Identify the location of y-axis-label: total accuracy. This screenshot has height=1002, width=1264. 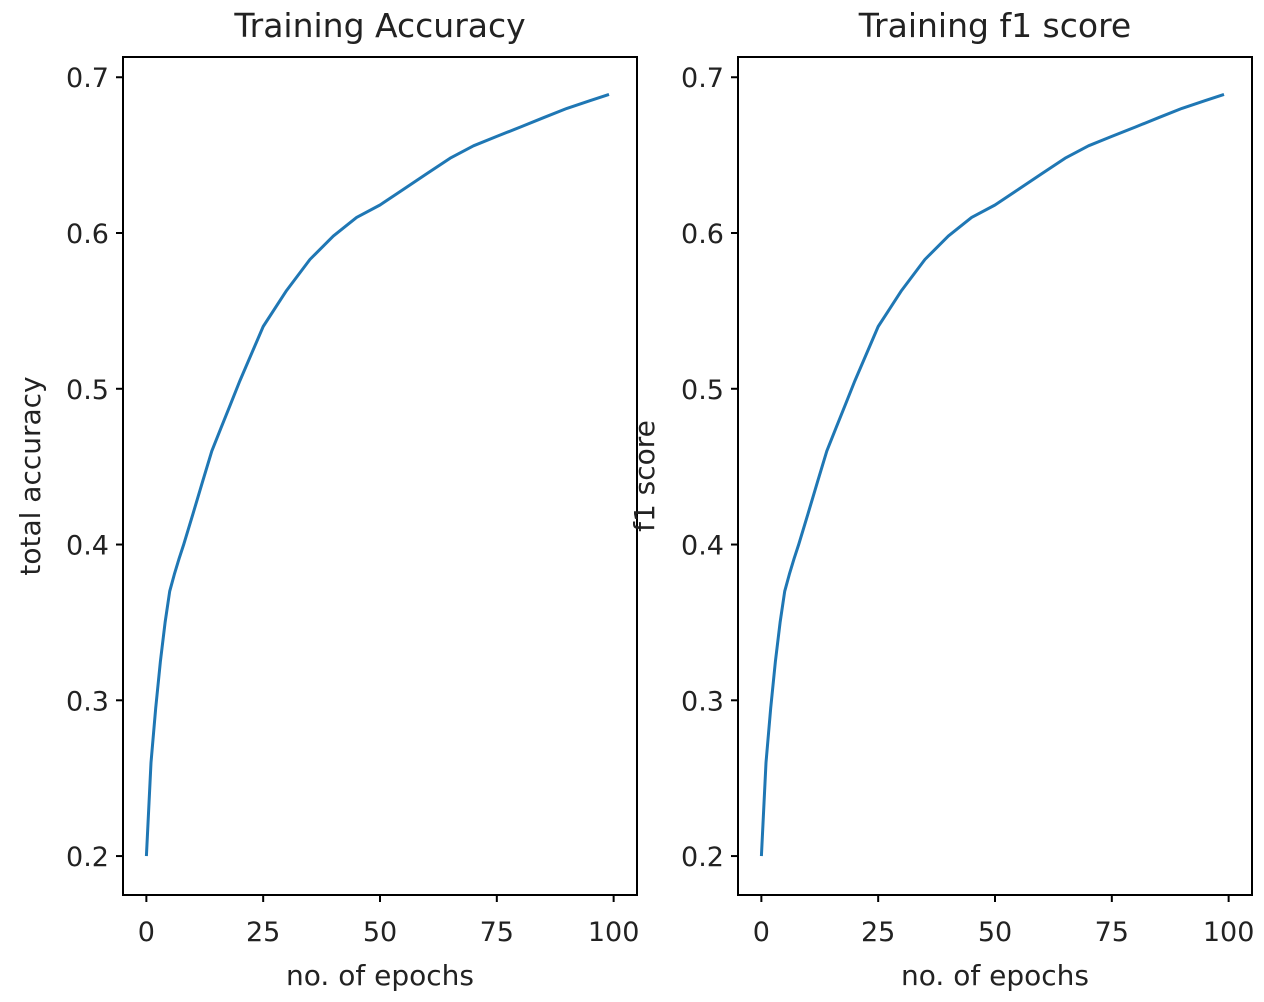
(30, 475).